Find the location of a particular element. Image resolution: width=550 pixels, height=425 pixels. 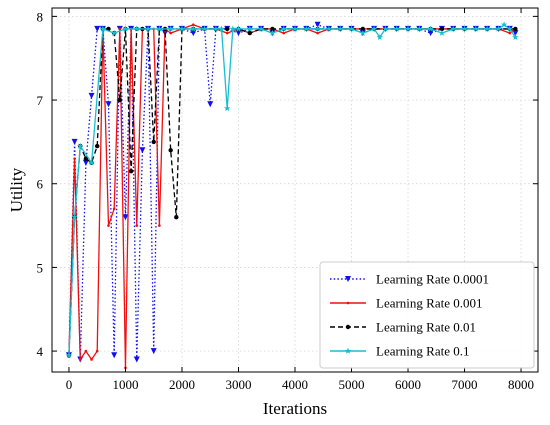

y-axis-title: Utility is located at coordinates (16, 189).